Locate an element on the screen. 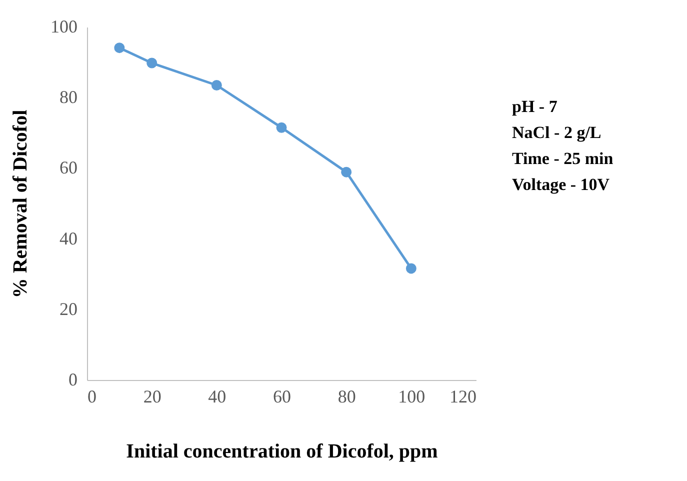 The width and height of the screenshot is (687, 481). y-axis-title: % Removal of Dicofol is located at coordinates (21, 203).